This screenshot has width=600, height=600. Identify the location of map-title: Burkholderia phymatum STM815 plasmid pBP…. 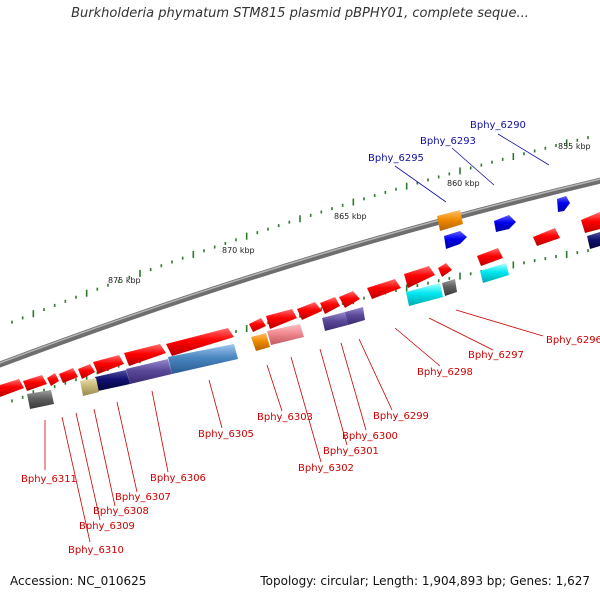
(300, 13).